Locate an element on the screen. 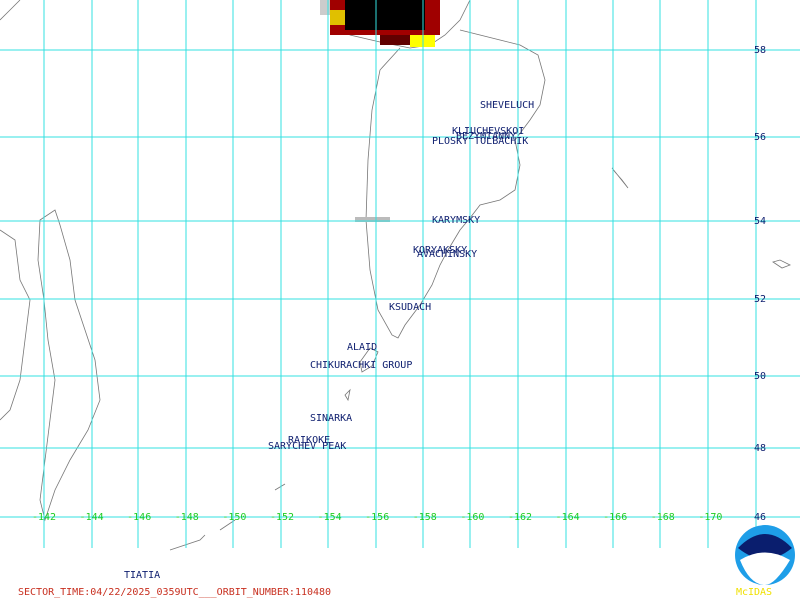 This screenshot has width=800, height=604. latitude-label: 46 is located at coordinates (760, 517).